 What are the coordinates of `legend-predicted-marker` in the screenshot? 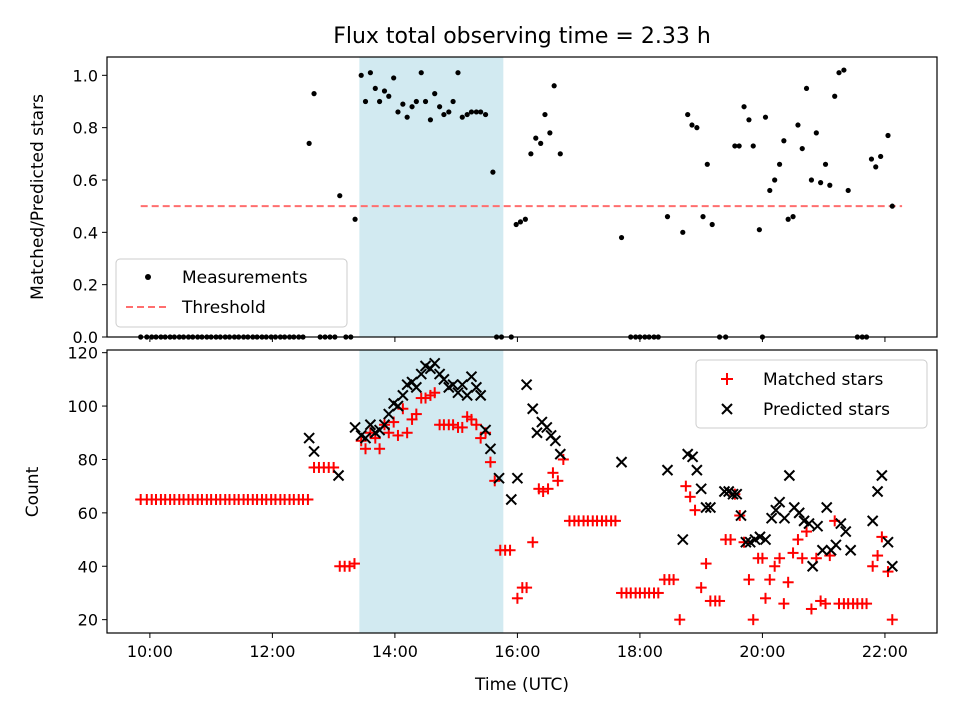 It's located at (727, 409).